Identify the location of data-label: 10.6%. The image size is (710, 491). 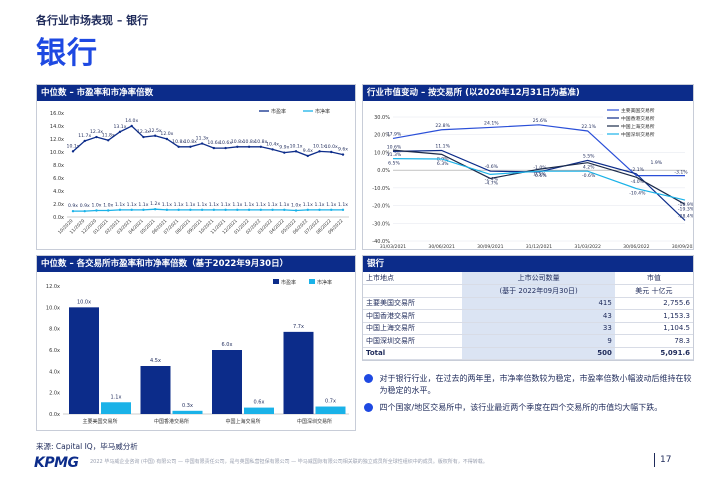
(394, 147).